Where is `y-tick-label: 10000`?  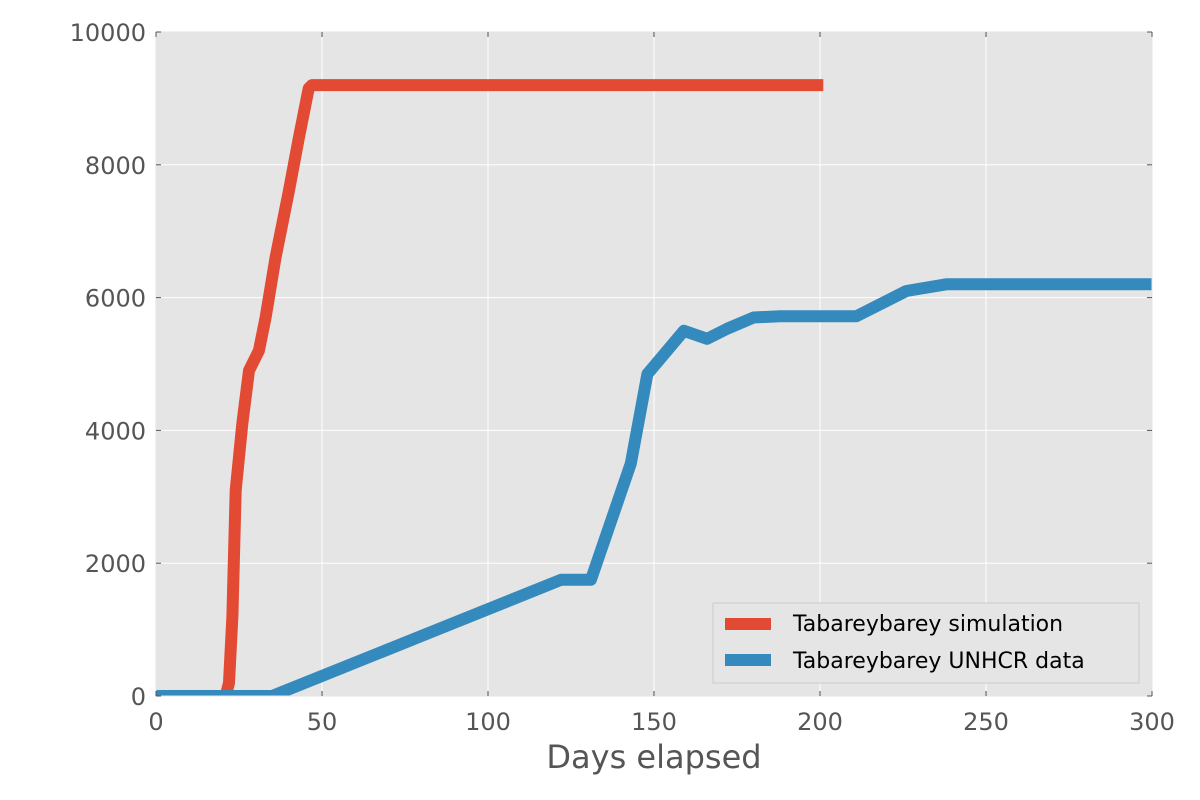
y-tick-label: 10000 is located at coordinates (108, 33).